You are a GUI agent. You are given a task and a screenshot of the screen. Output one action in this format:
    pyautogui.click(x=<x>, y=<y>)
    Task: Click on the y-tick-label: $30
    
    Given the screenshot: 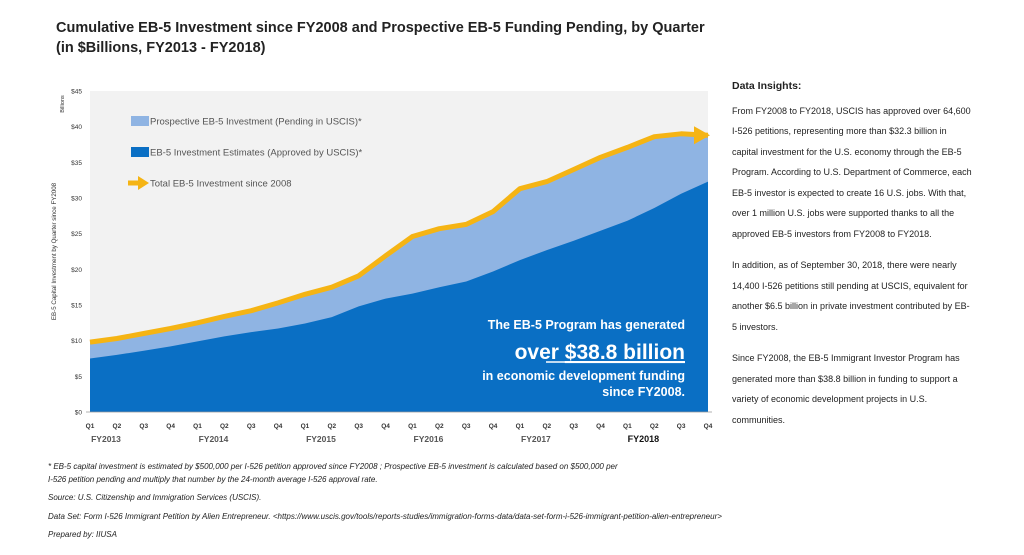 What is the action you would take?
    pyautogui.click(x=76, y=199)
    